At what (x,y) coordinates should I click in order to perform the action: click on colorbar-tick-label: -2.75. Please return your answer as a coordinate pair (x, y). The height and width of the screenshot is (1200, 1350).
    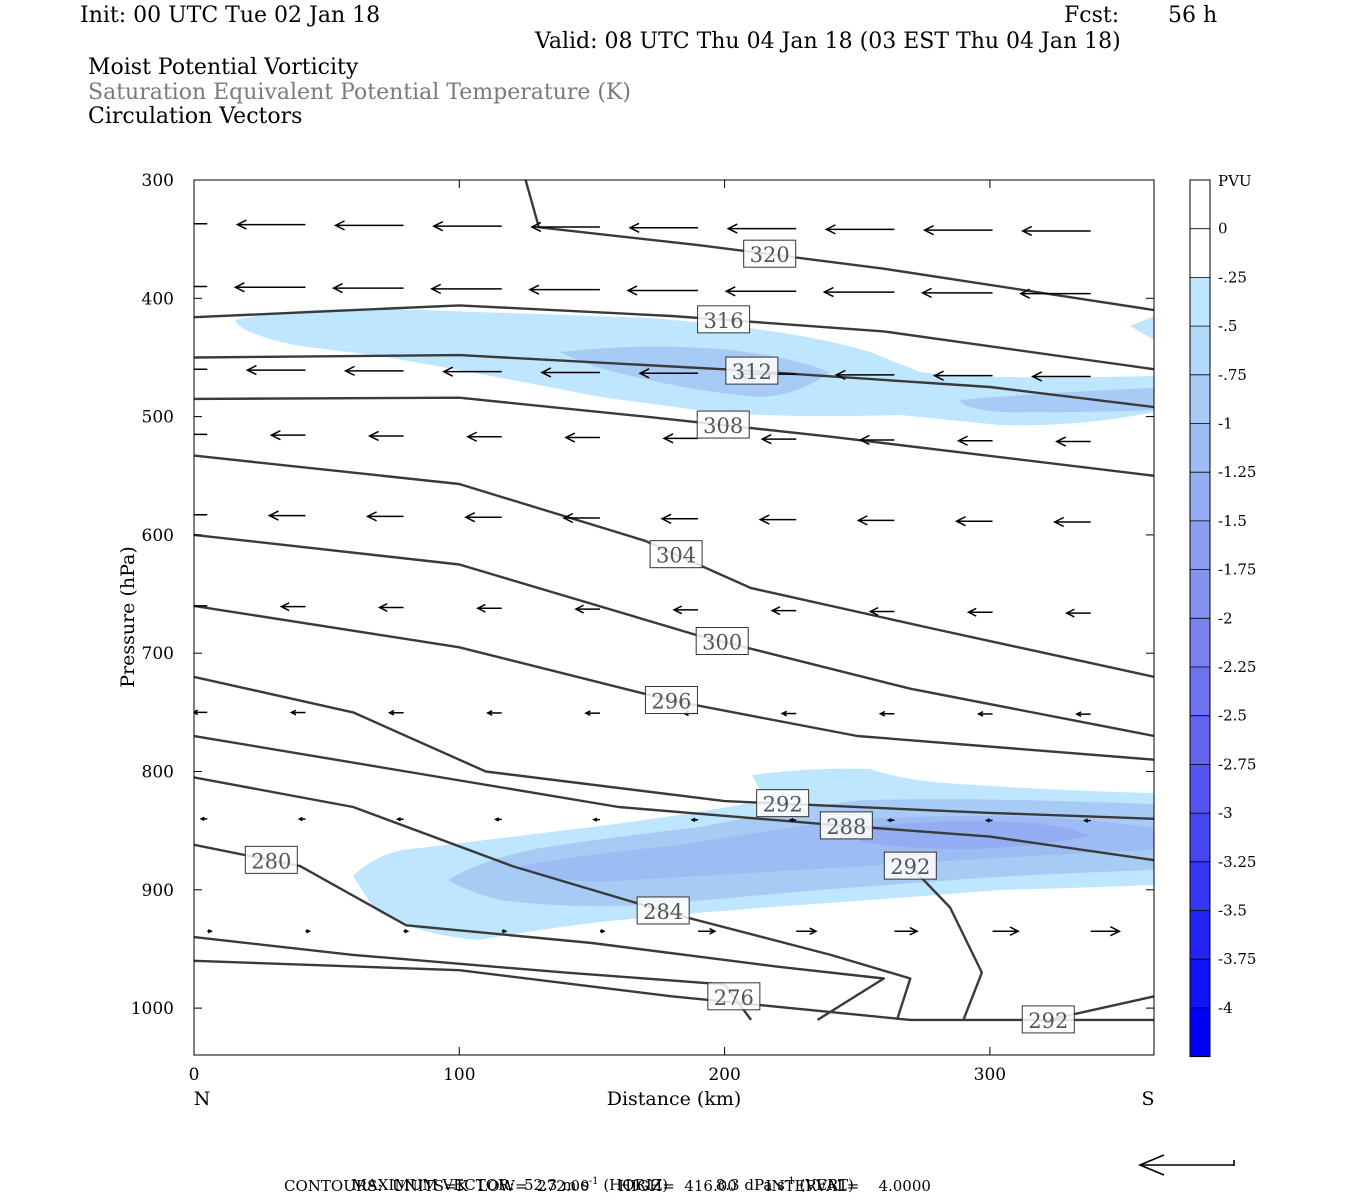
    Looking at the image, I should click on (1237, 764).